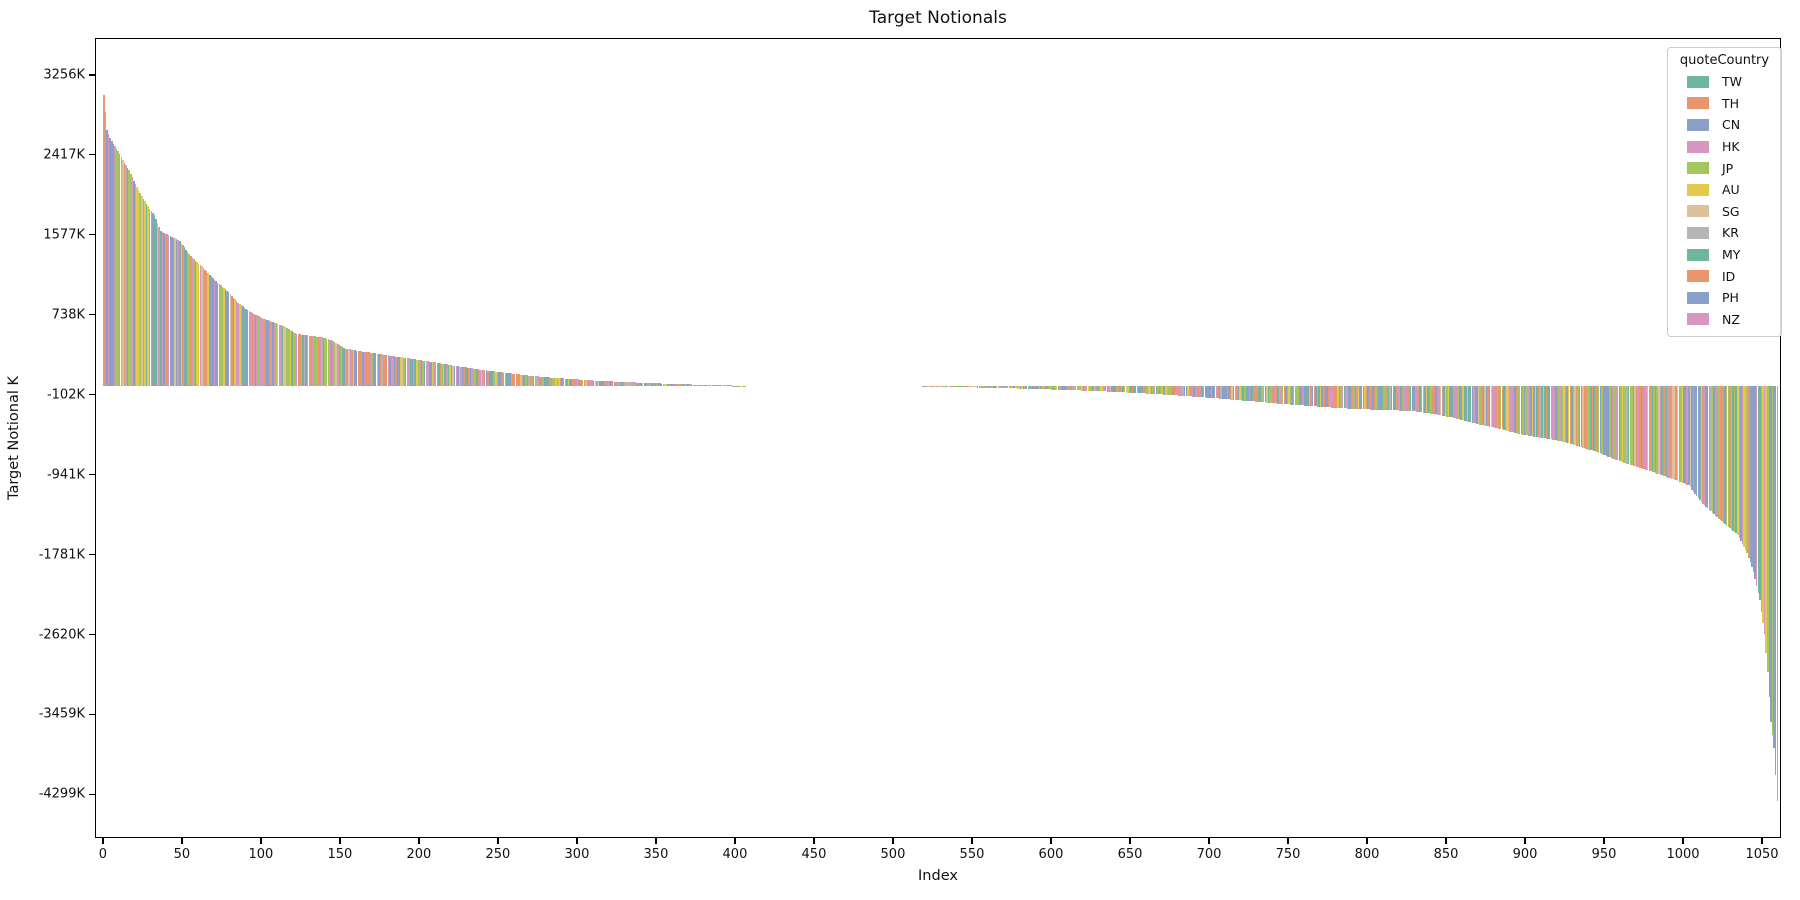 Image resolution: width=1800 pixels, height=900 pixels. I want to click on y-tick-label: -2620K, so click(61, 635).